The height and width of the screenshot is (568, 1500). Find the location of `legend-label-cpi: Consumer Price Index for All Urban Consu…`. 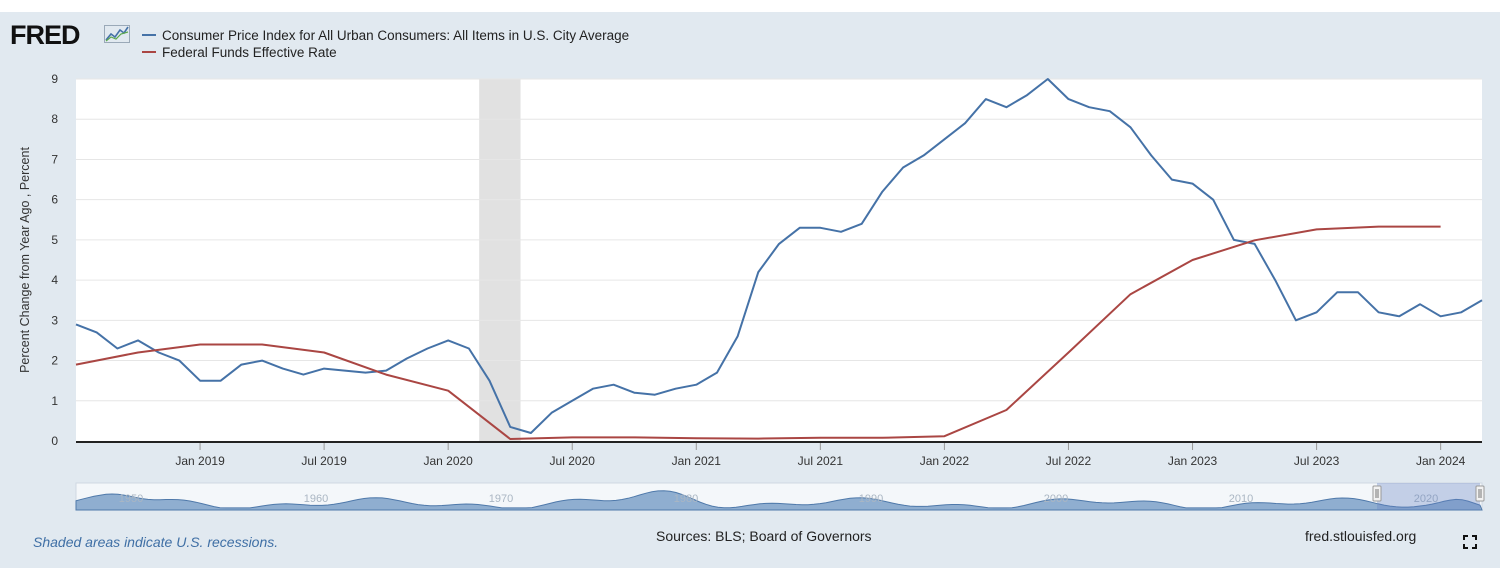

legend-label-cpi: Consumer Price Index for All Urban Consu… is located at coordinates (396, 35).